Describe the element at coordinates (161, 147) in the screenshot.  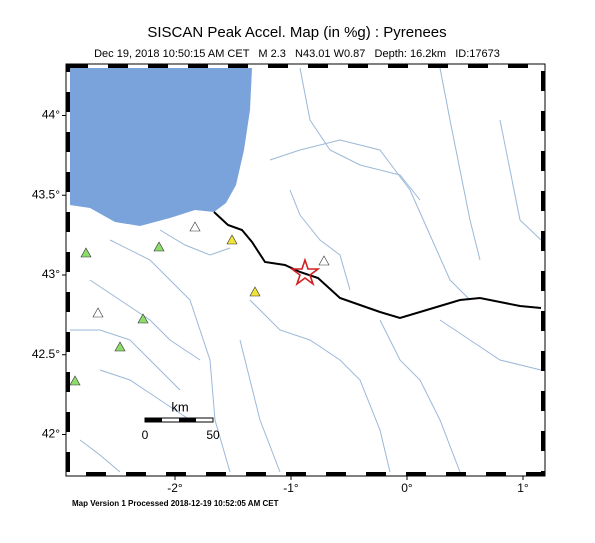
I see `ocean` at that location.